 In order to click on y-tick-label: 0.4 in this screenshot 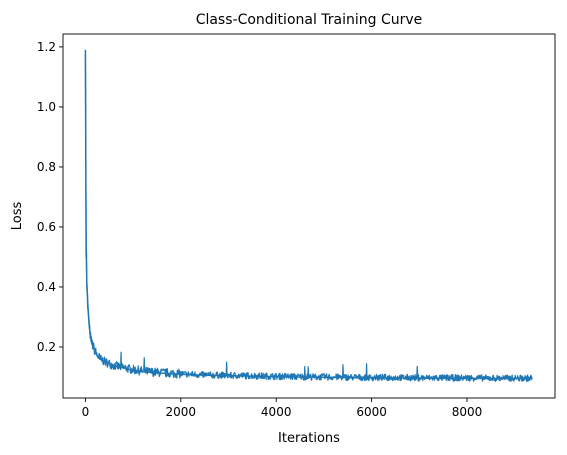, I will do `click(46, 287)`.